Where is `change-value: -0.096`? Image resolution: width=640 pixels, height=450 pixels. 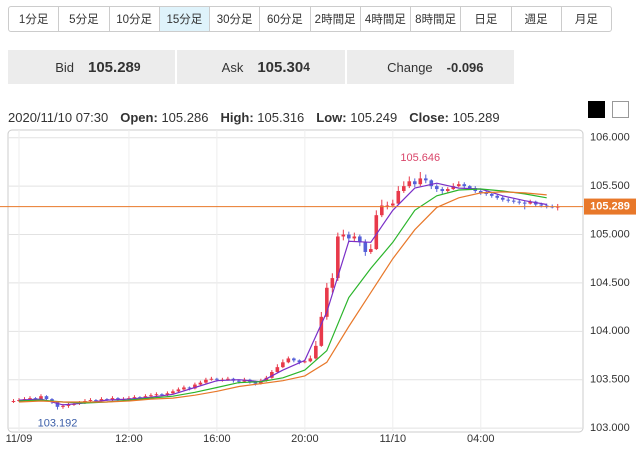
change-value: -0.096 is located at coordinates (465, 67).